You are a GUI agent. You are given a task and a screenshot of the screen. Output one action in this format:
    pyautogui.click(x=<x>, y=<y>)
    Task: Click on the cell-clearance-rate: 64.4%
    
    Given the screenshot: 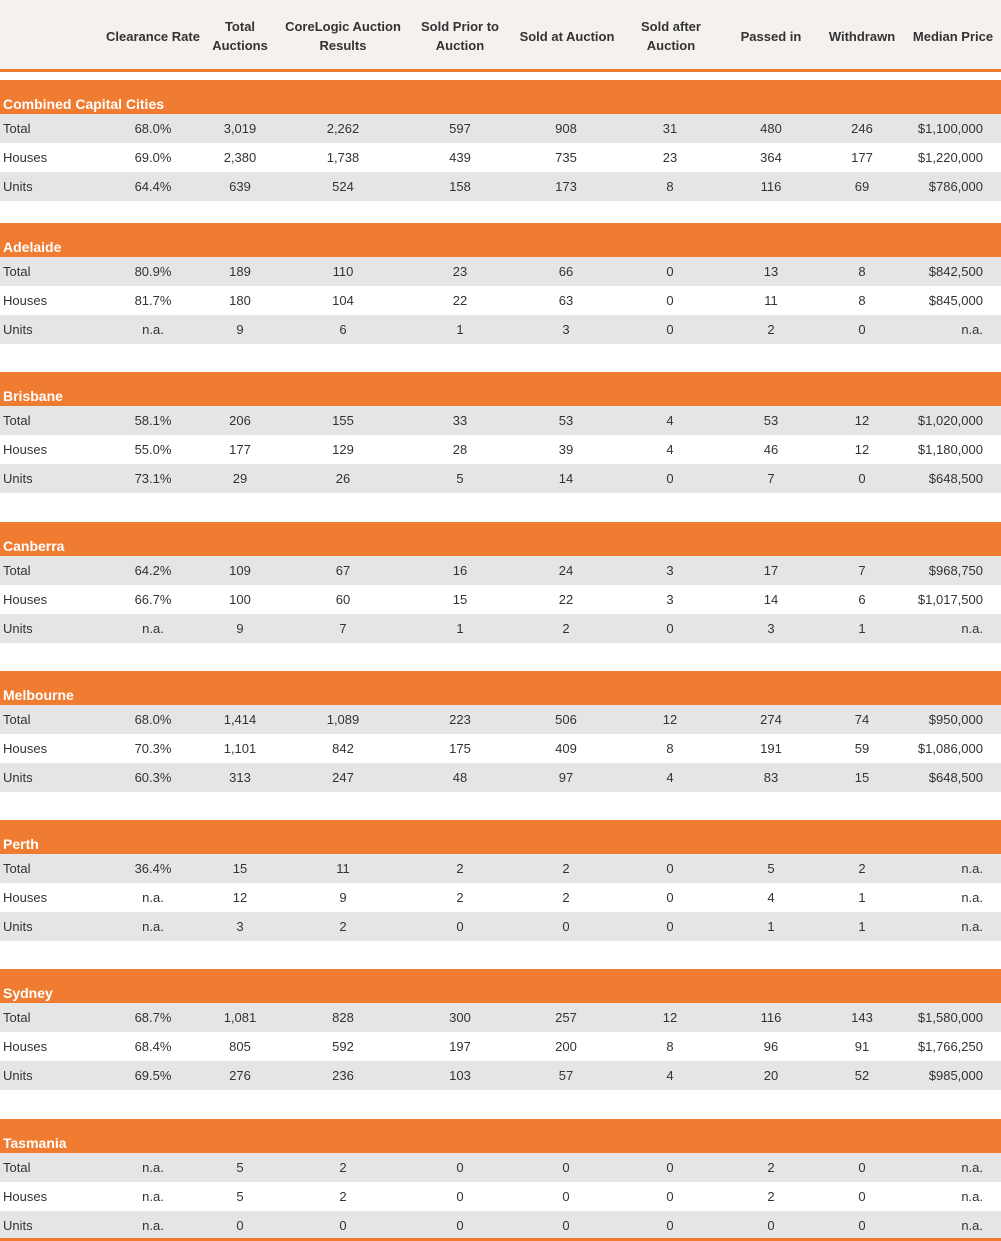 What is the action you would take?
    pyautogui.click(x=153, y=186)
    